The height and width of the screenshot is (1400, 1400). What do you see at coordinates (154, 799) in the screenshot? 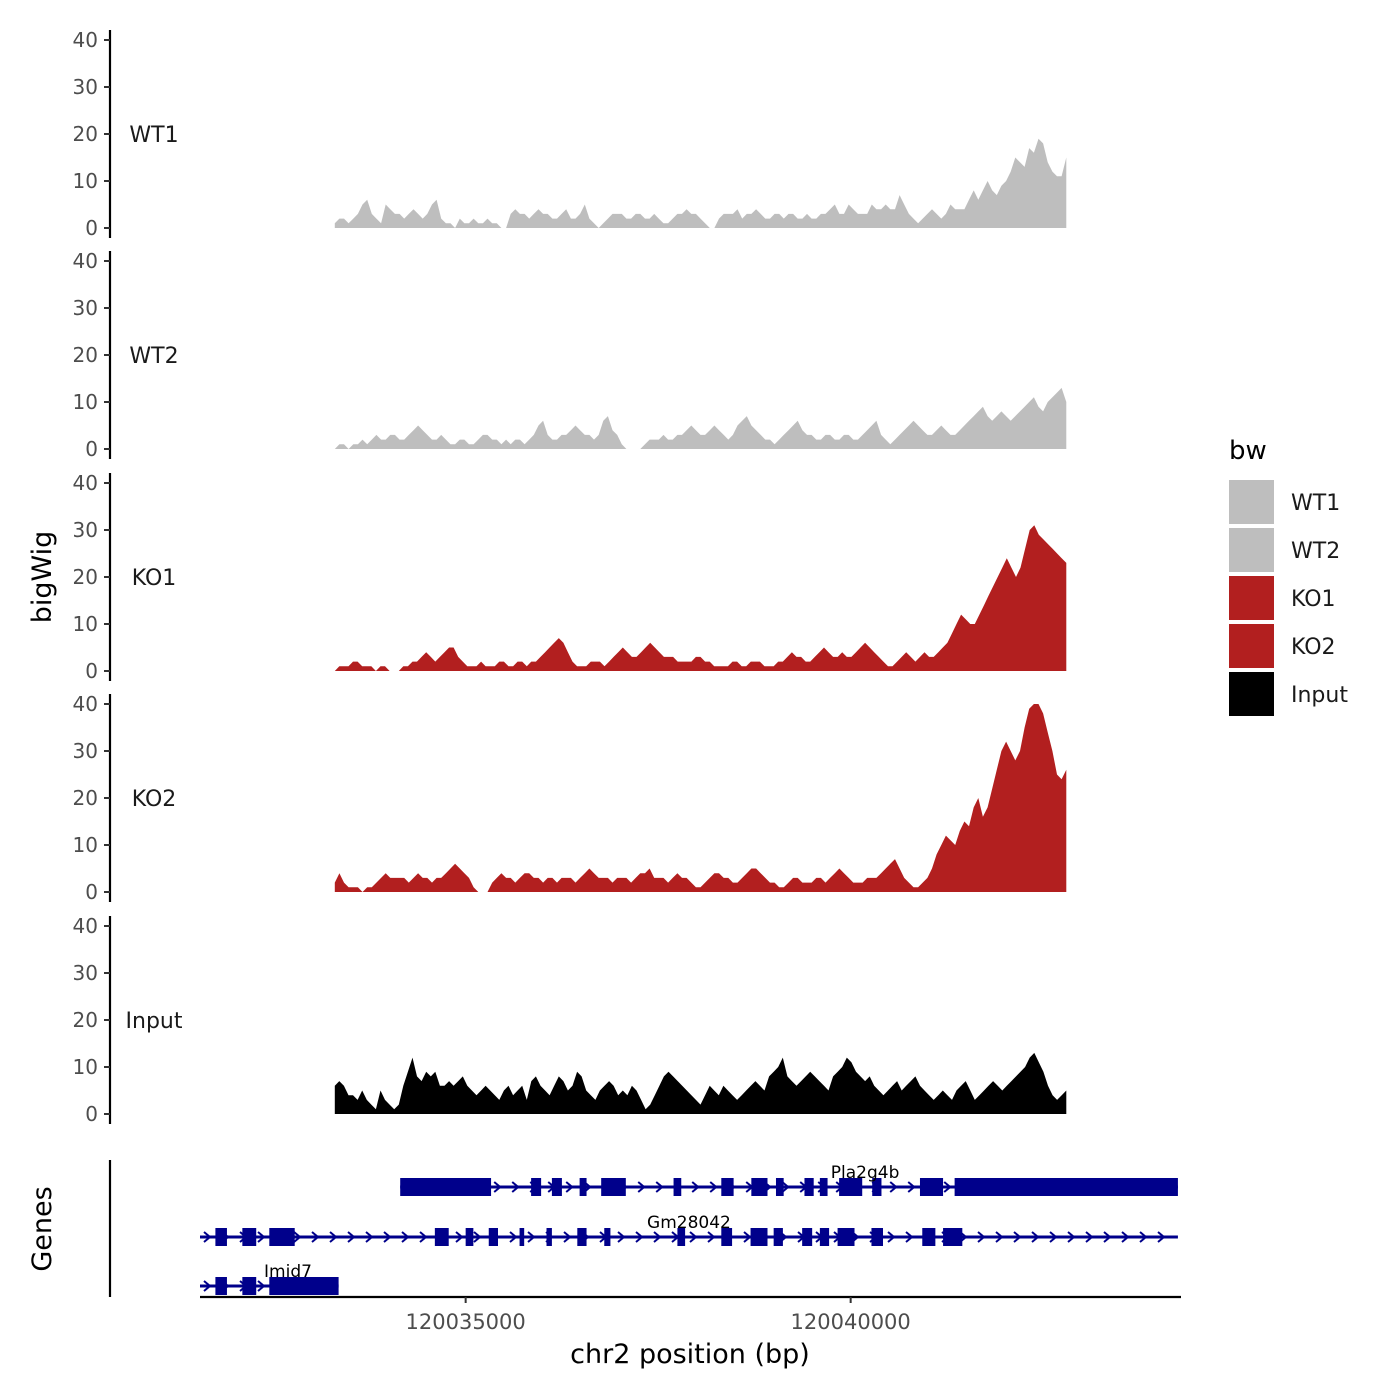
I see `track-label-ko2: KO2` at bounding box center [154, 799].